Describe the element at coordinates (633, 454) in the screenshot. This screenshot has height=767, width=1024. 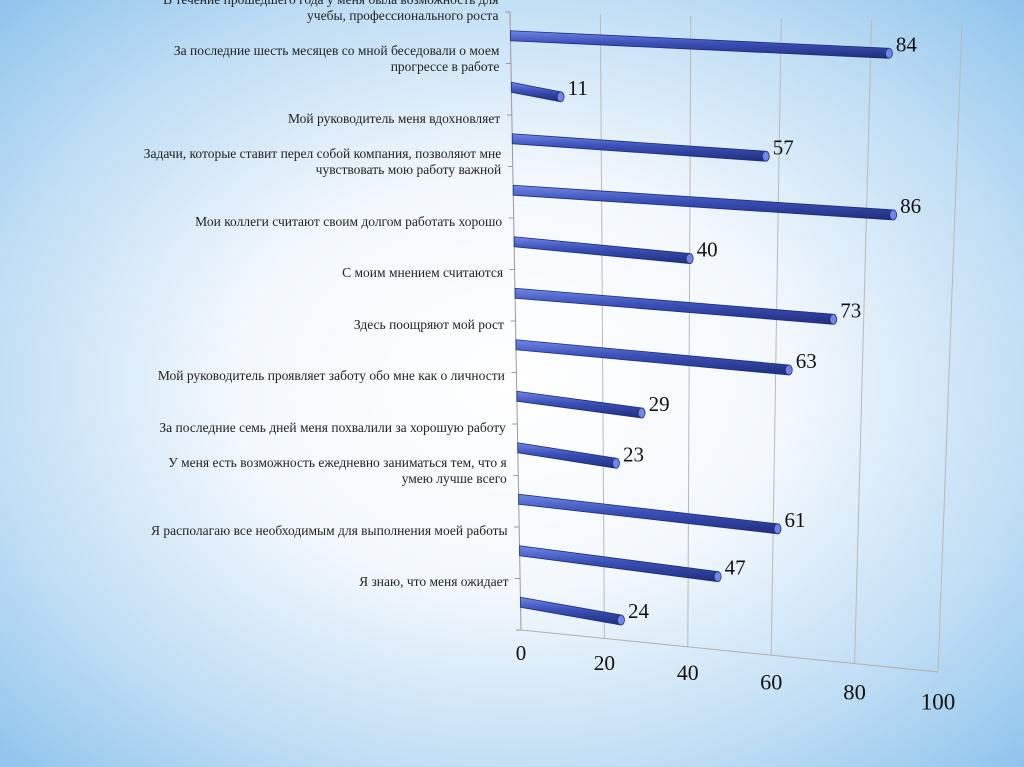
I see `data-label: 23` at that location.